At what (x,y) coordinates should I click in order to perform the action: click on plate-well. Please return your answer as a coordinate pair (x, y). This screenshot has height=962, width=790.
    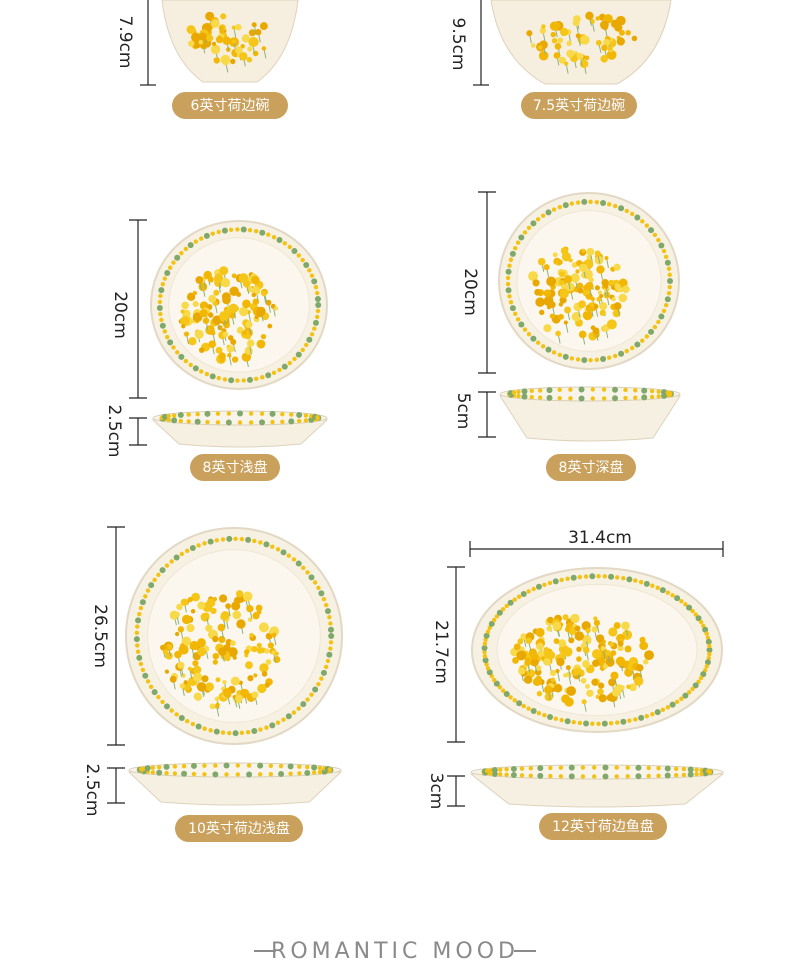
    Looking at the image, I should click on (239, 305).